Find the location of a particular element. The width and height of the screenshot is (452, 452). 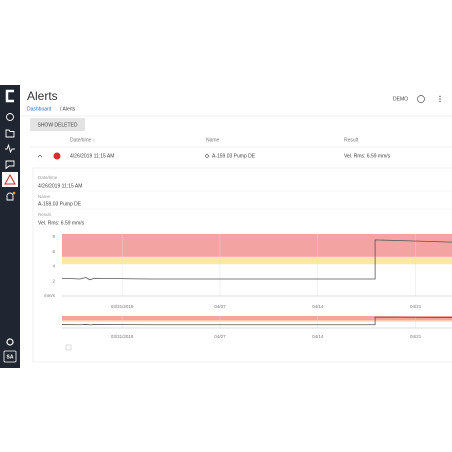

nav-activity is located at coordinates (10, 148).